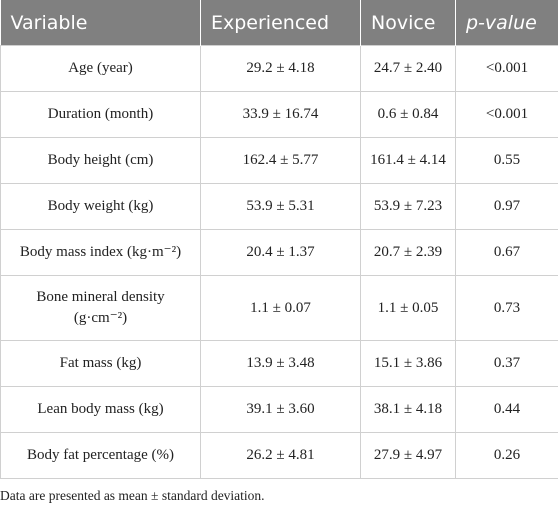  I want to click on value-cell: 162.4 ± 5.77, so click(280, 160).